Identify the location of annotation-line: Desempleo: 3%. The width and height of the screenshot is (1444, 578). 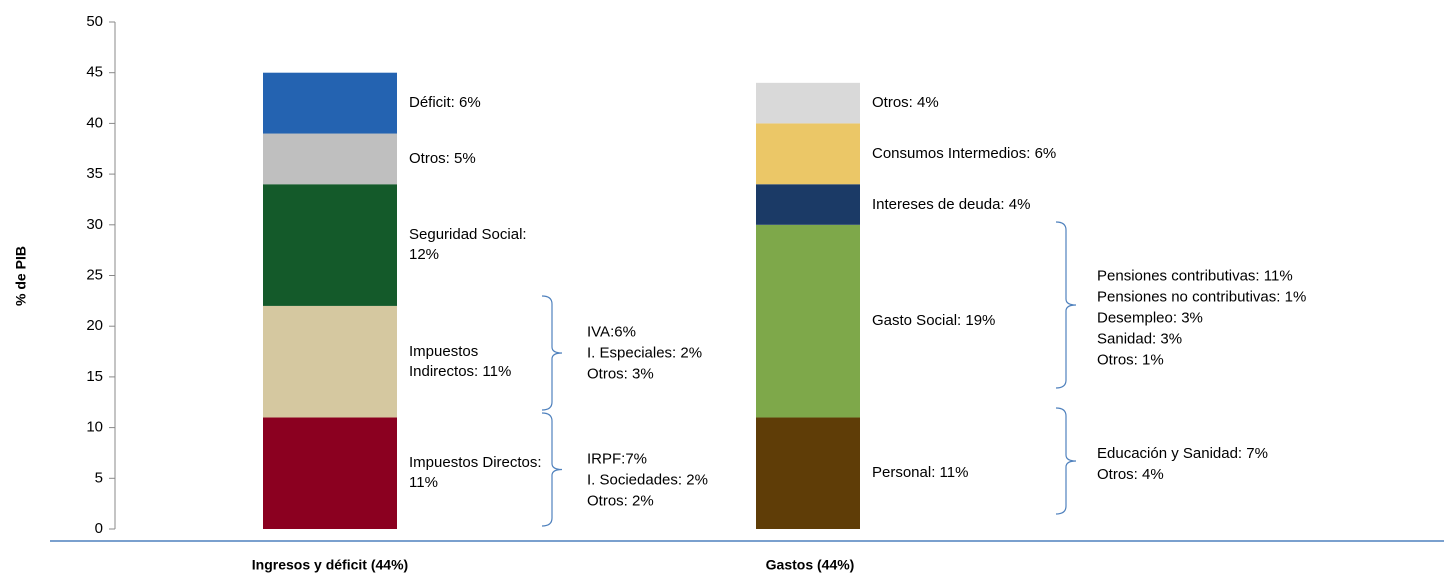
(1150, 318).